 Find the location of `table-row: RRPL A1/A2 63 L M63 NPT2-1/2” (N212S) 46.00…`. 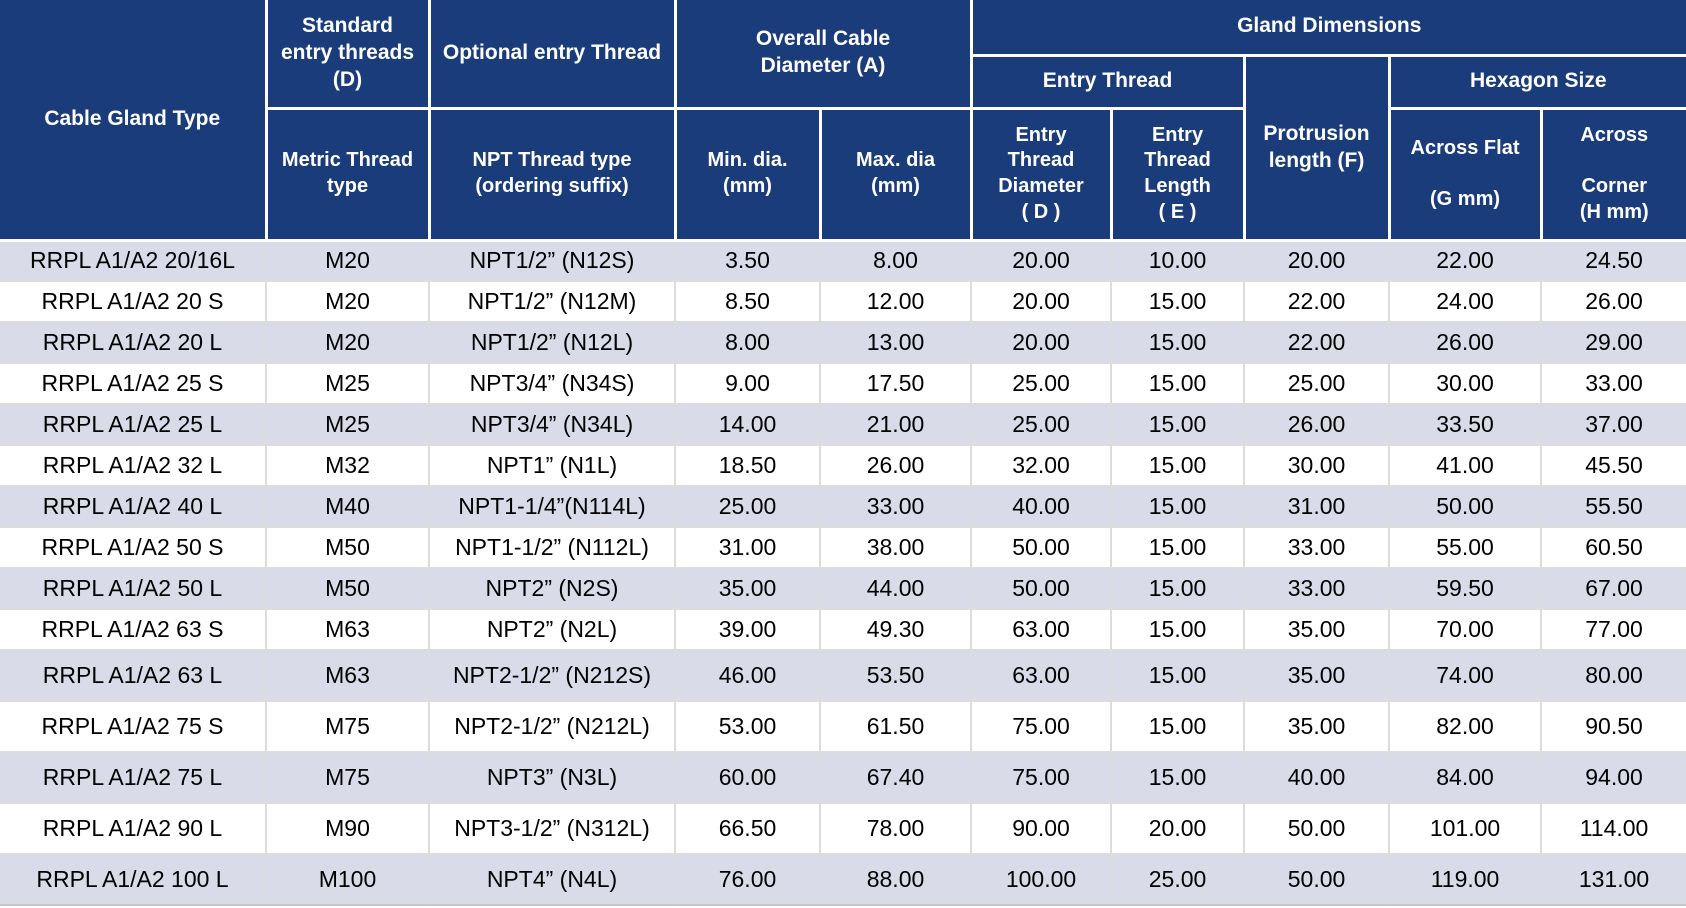

table-row: RRPL A1/A2 63 L M63 NPT2-1/2” (N212S) 46.00… is located at coordinates (843, 675).